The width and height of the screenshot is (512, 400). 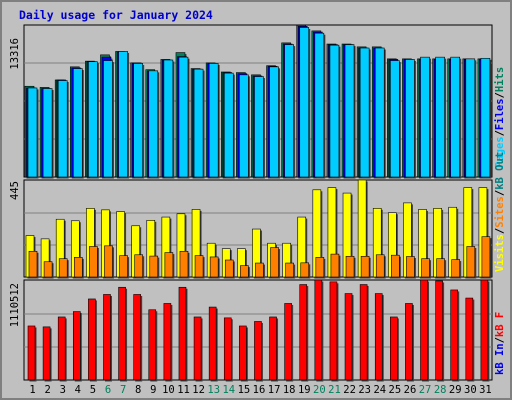 I want to click on x-tick-label-28: 28, so click(x=440, y=390).